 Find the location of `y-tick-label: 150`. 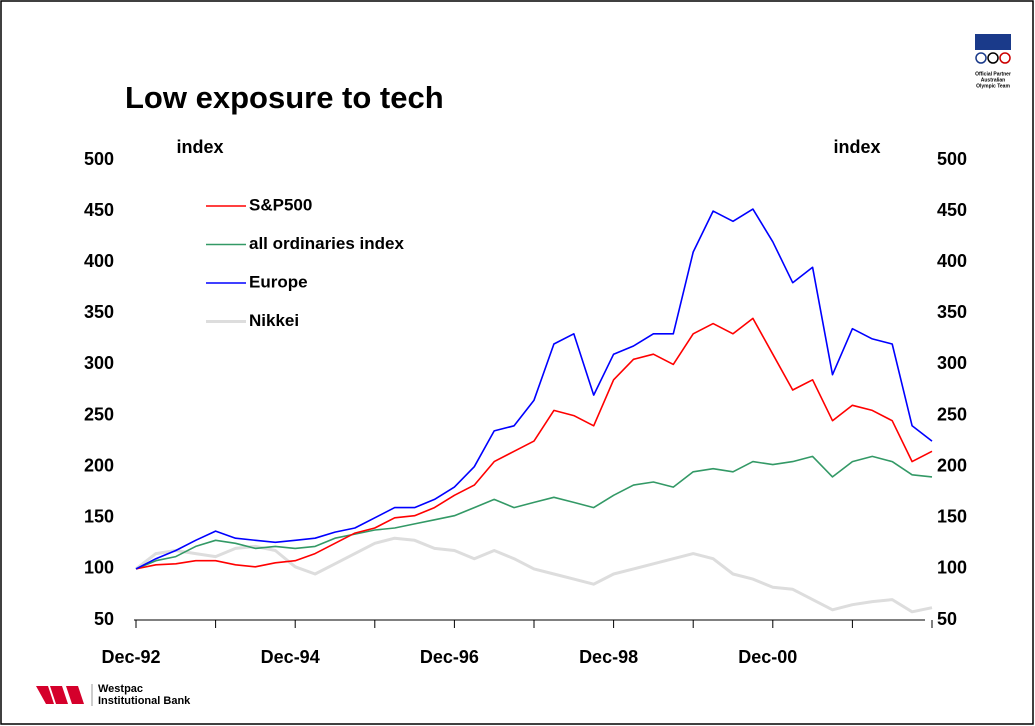

y-tick-label: 150 is located at coordinates (99, 517).